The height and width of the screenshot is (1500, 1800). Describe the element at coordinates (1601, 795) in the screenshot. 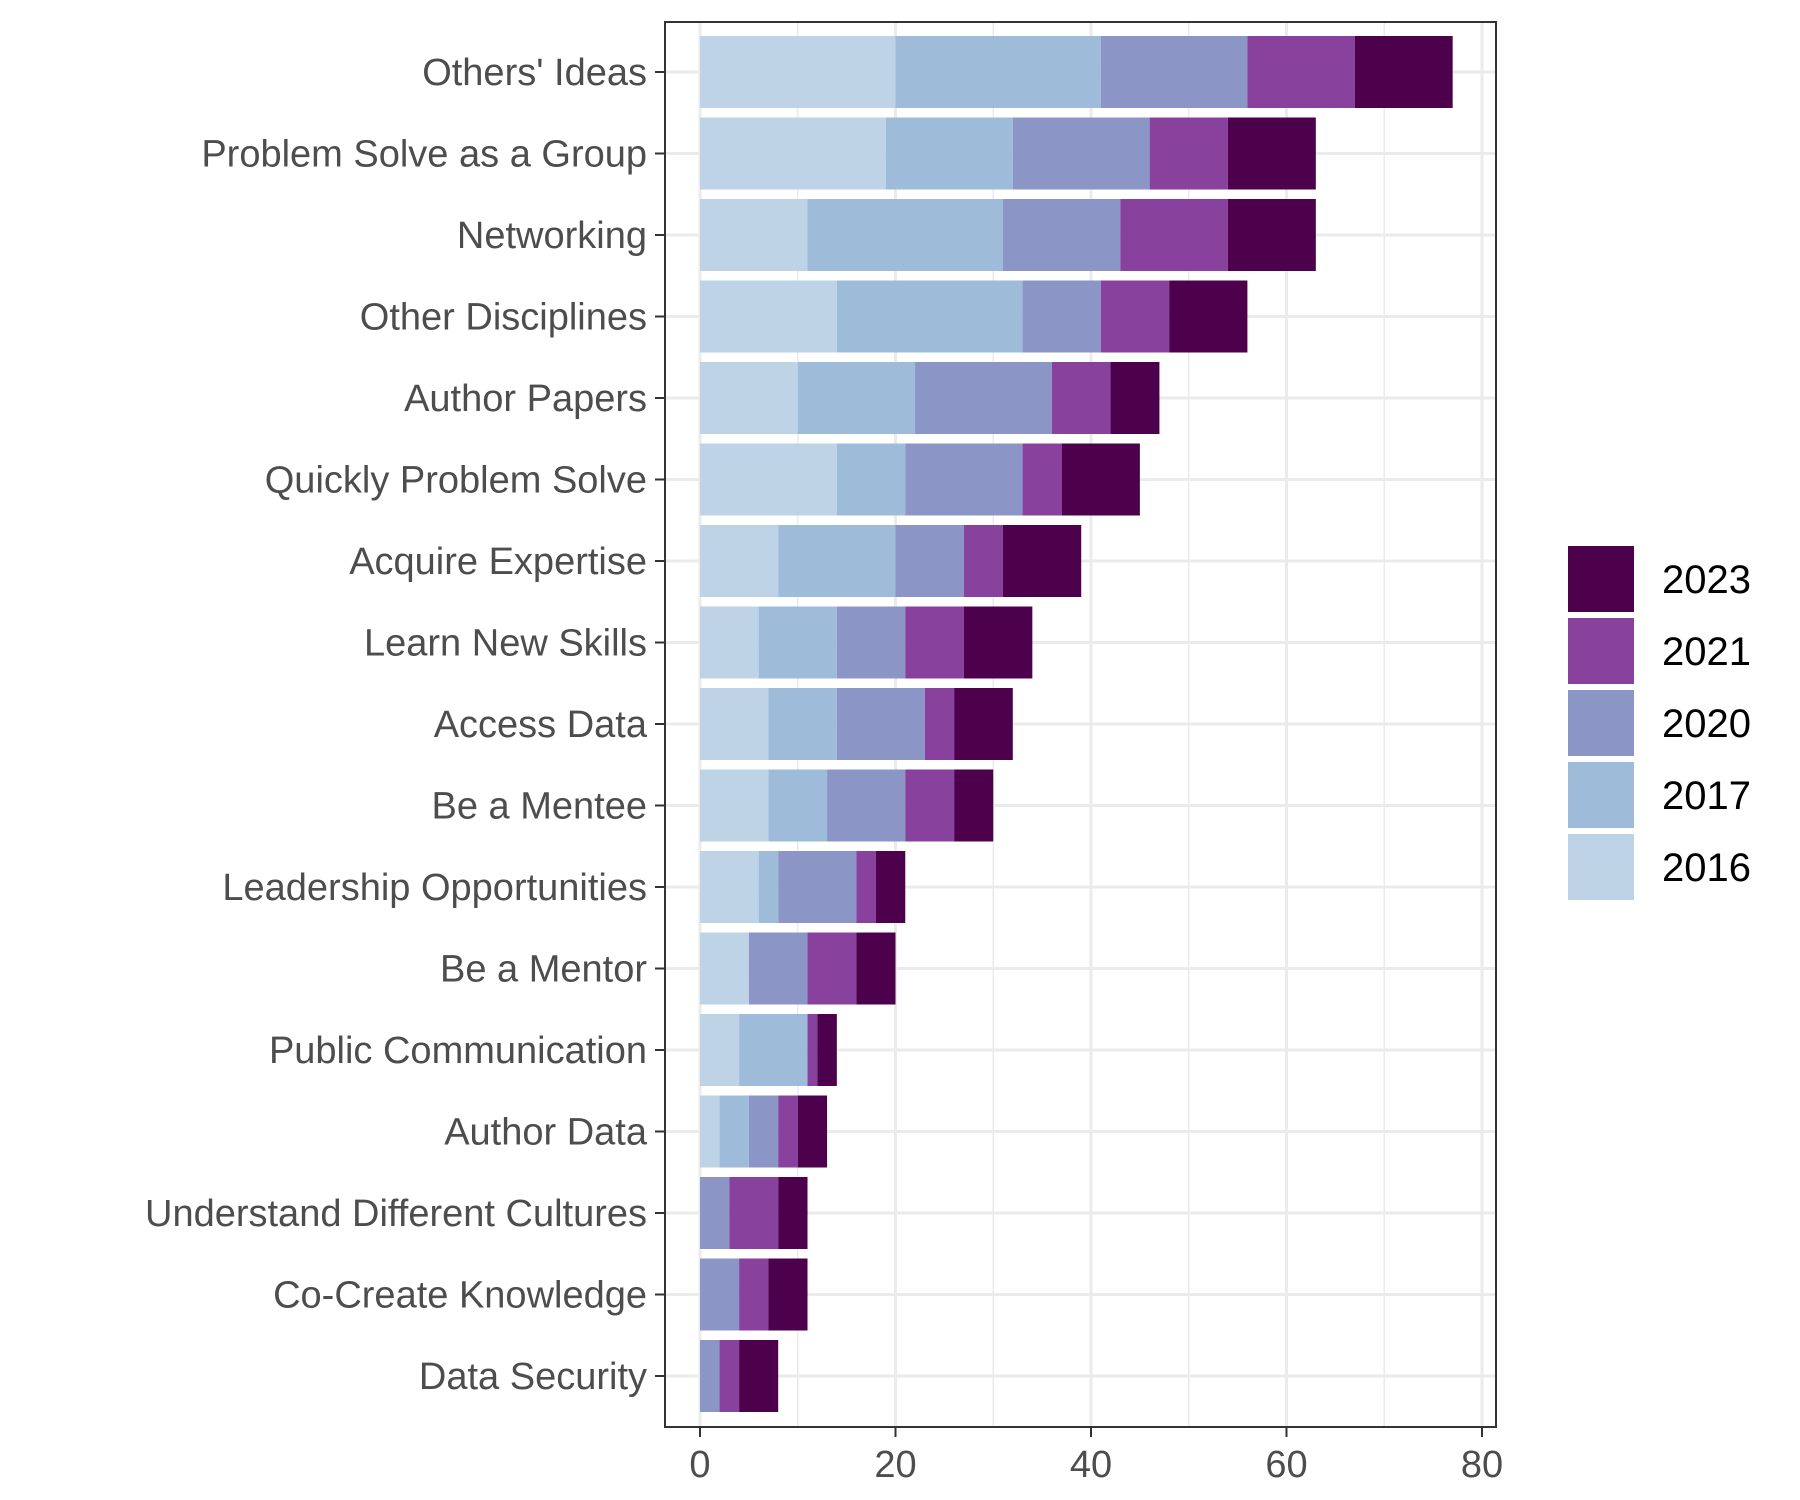

I see `legend-key-2017` at that location.